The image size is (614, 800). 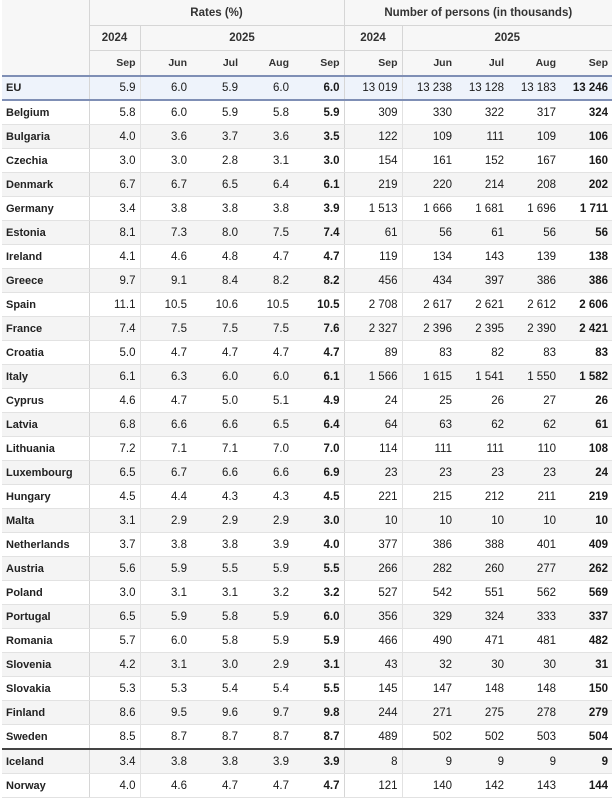 I want to click on persons-month-sep-2025: Sep, so click(x=586, y=63).